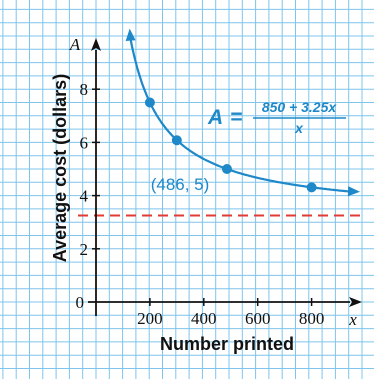 The width and height of the screenshot is (374, 379). I want to click on equation-lhs: A, so click(215, 117).